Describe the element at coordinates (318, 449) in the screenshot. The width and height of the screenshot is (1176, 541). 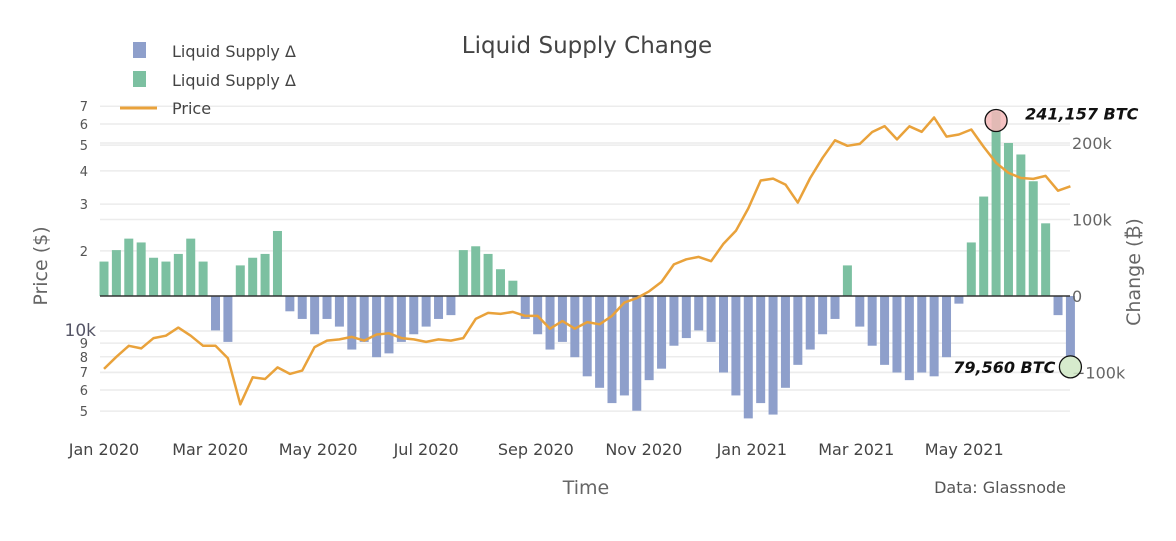
I see `x-tick-label: May 2020` at that location.